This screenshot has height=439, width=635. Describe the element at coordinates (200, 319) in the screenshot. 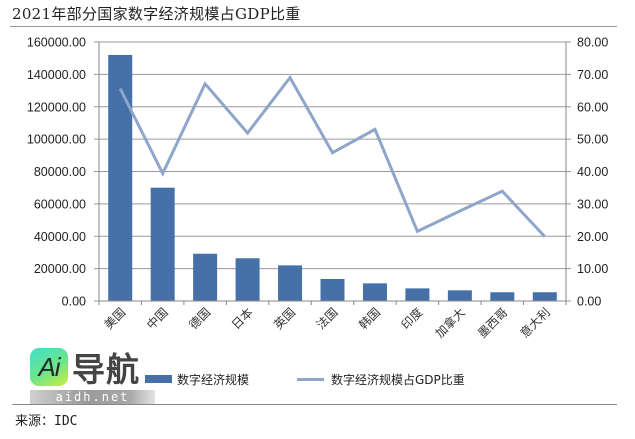

I see `category-label: 德国` at that location.